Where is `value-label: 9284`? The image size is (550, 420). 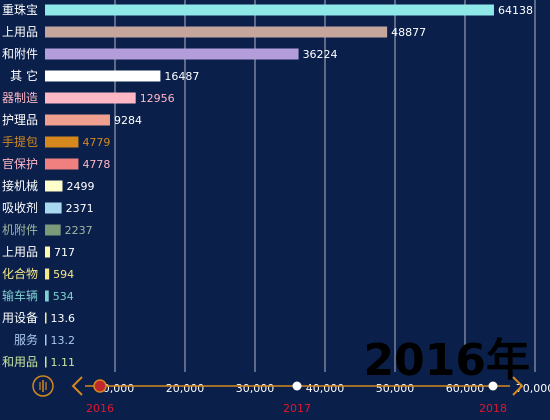 value-label: 9284 is located at coordinates (128, 120).